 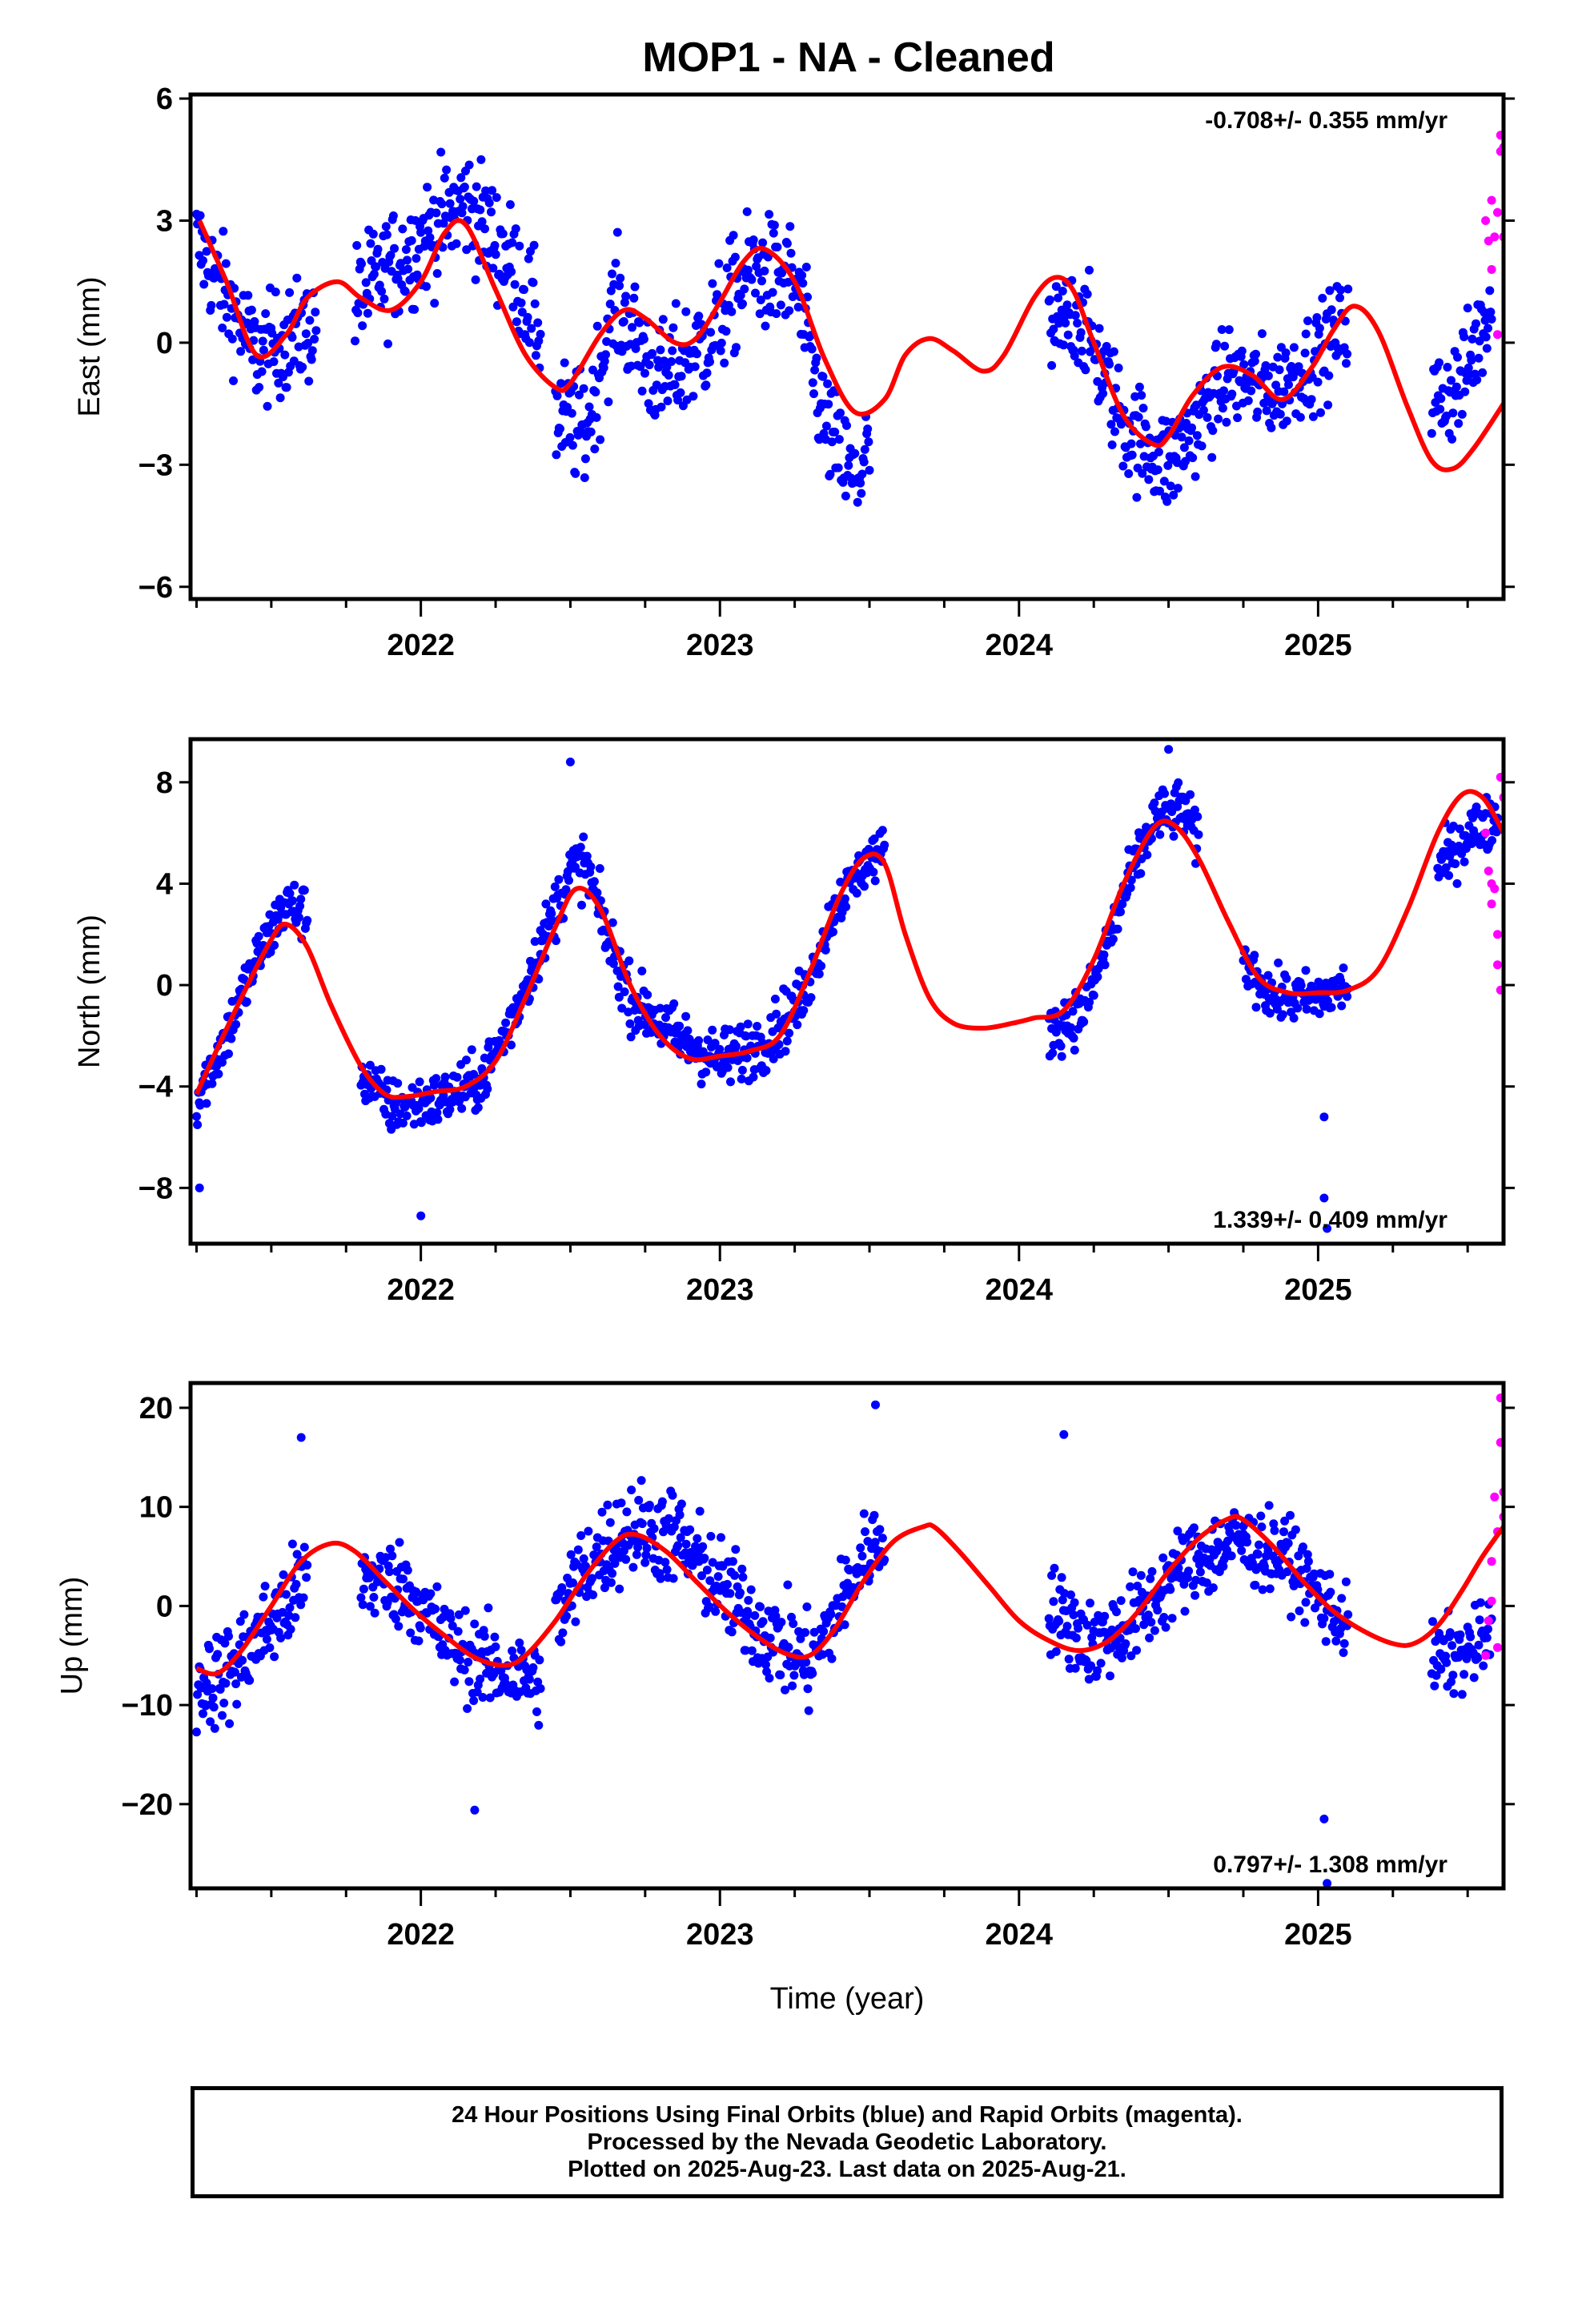 I want to click on x-tick-label: 2025, so click(x=1318, y=1935).